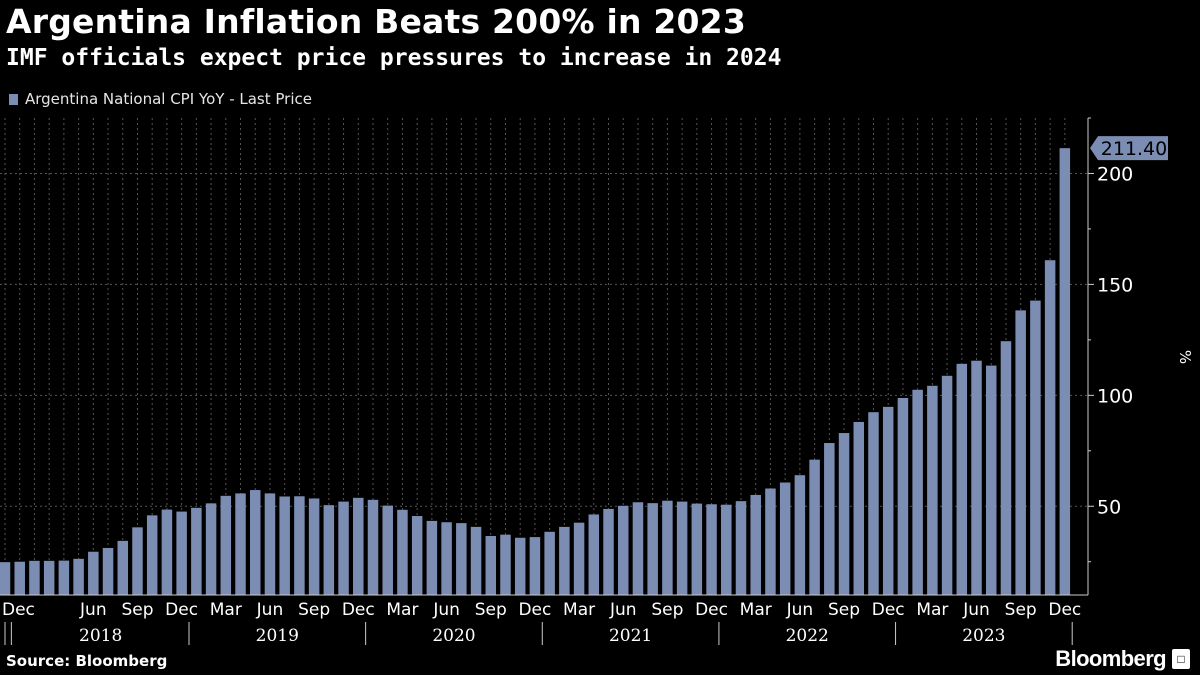 This screenshot has width=1200, height=675. Describe the element at coordinates (13, 99) in the screenshot. I see `legend-swatch` at that location.